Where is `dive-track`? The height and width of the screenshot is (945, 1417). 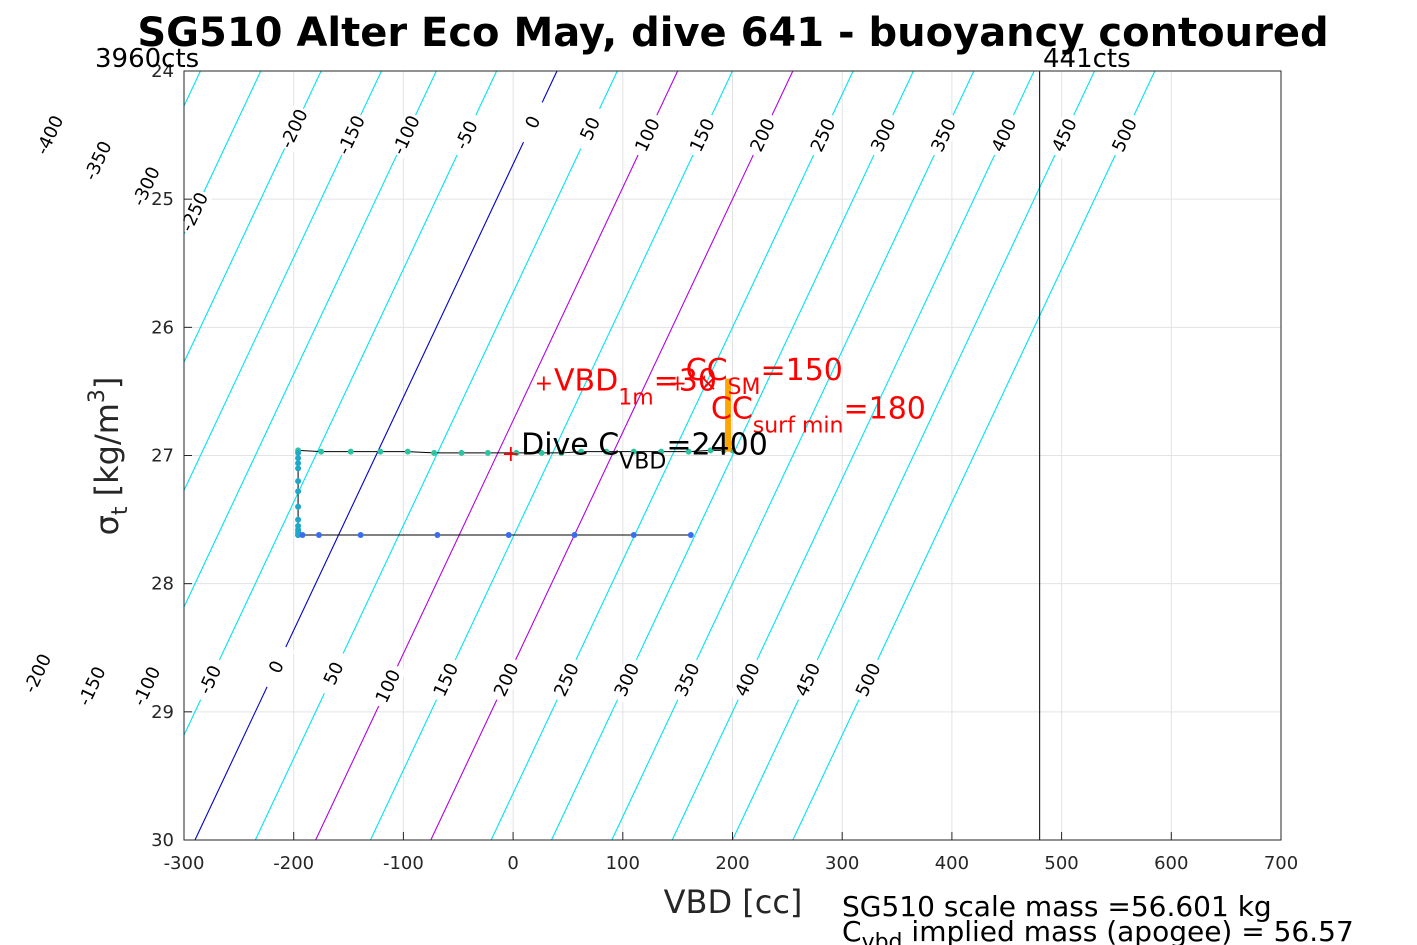
dive-track is located at coordinates (515, 492).